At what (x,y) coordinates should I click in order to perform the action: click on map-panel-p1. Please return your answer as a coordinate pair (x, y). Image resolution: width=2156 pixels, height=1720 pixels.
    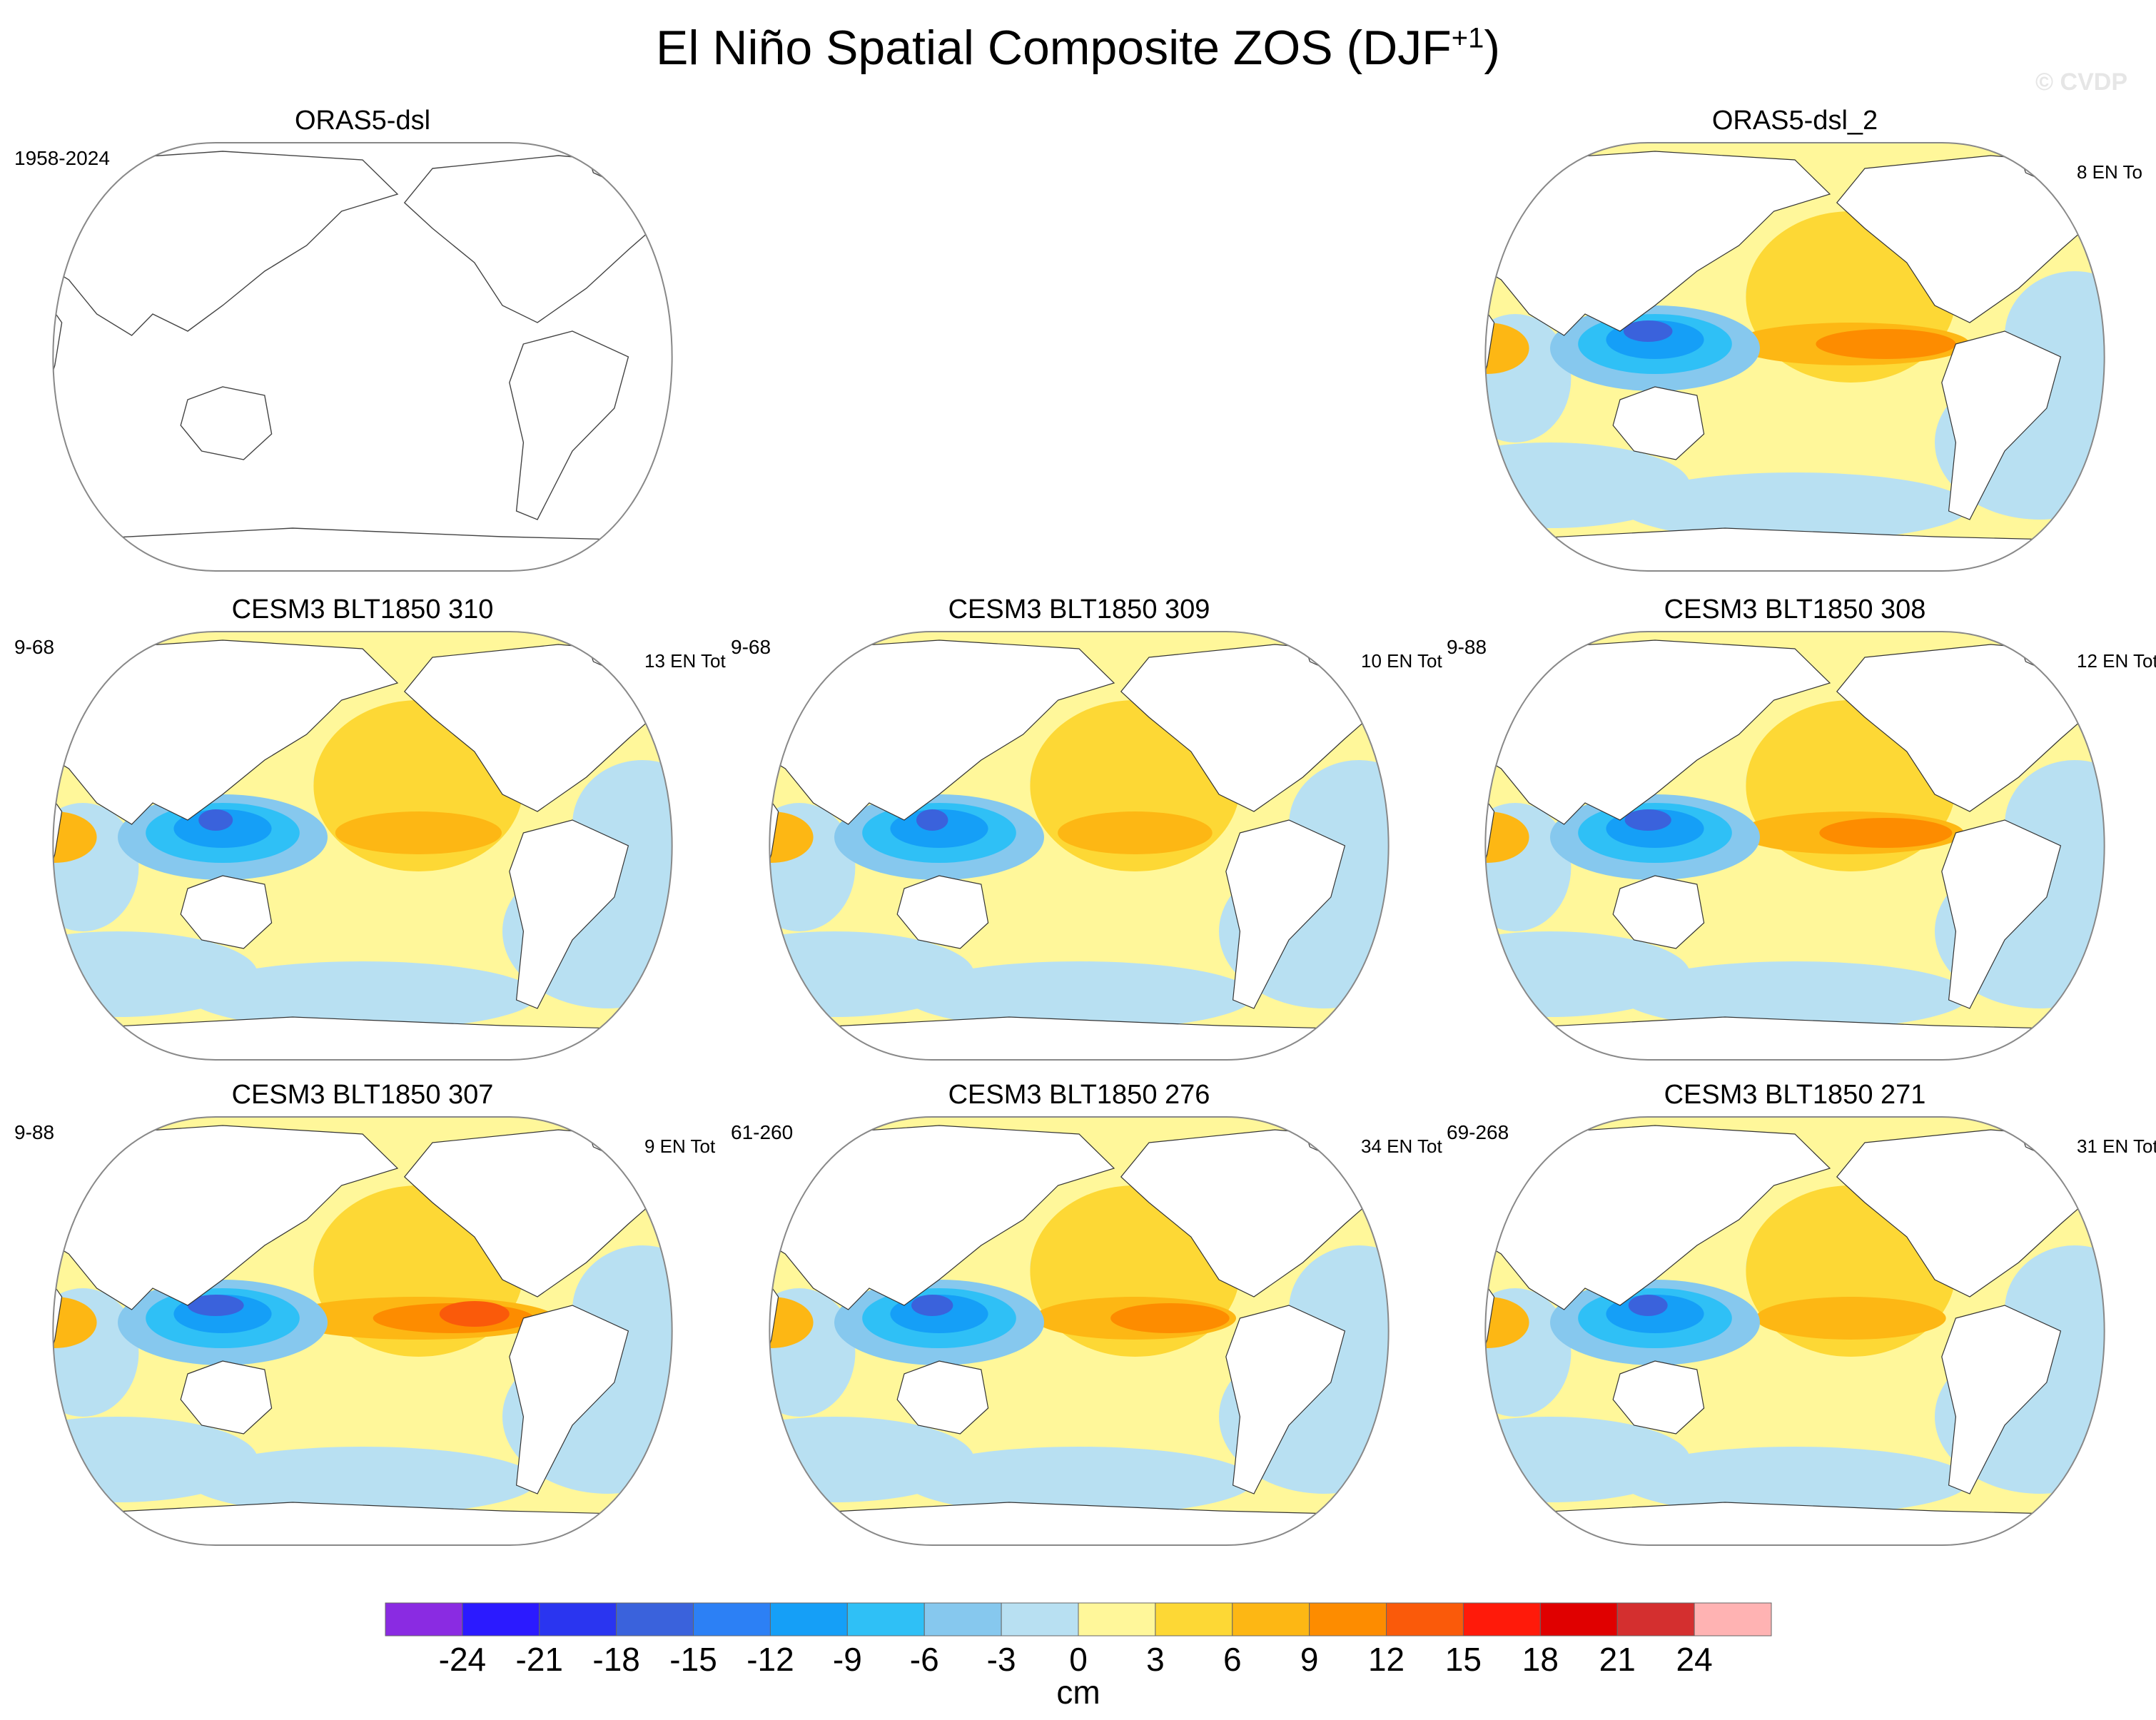
    Looking at the image, I should click on (362, 357).